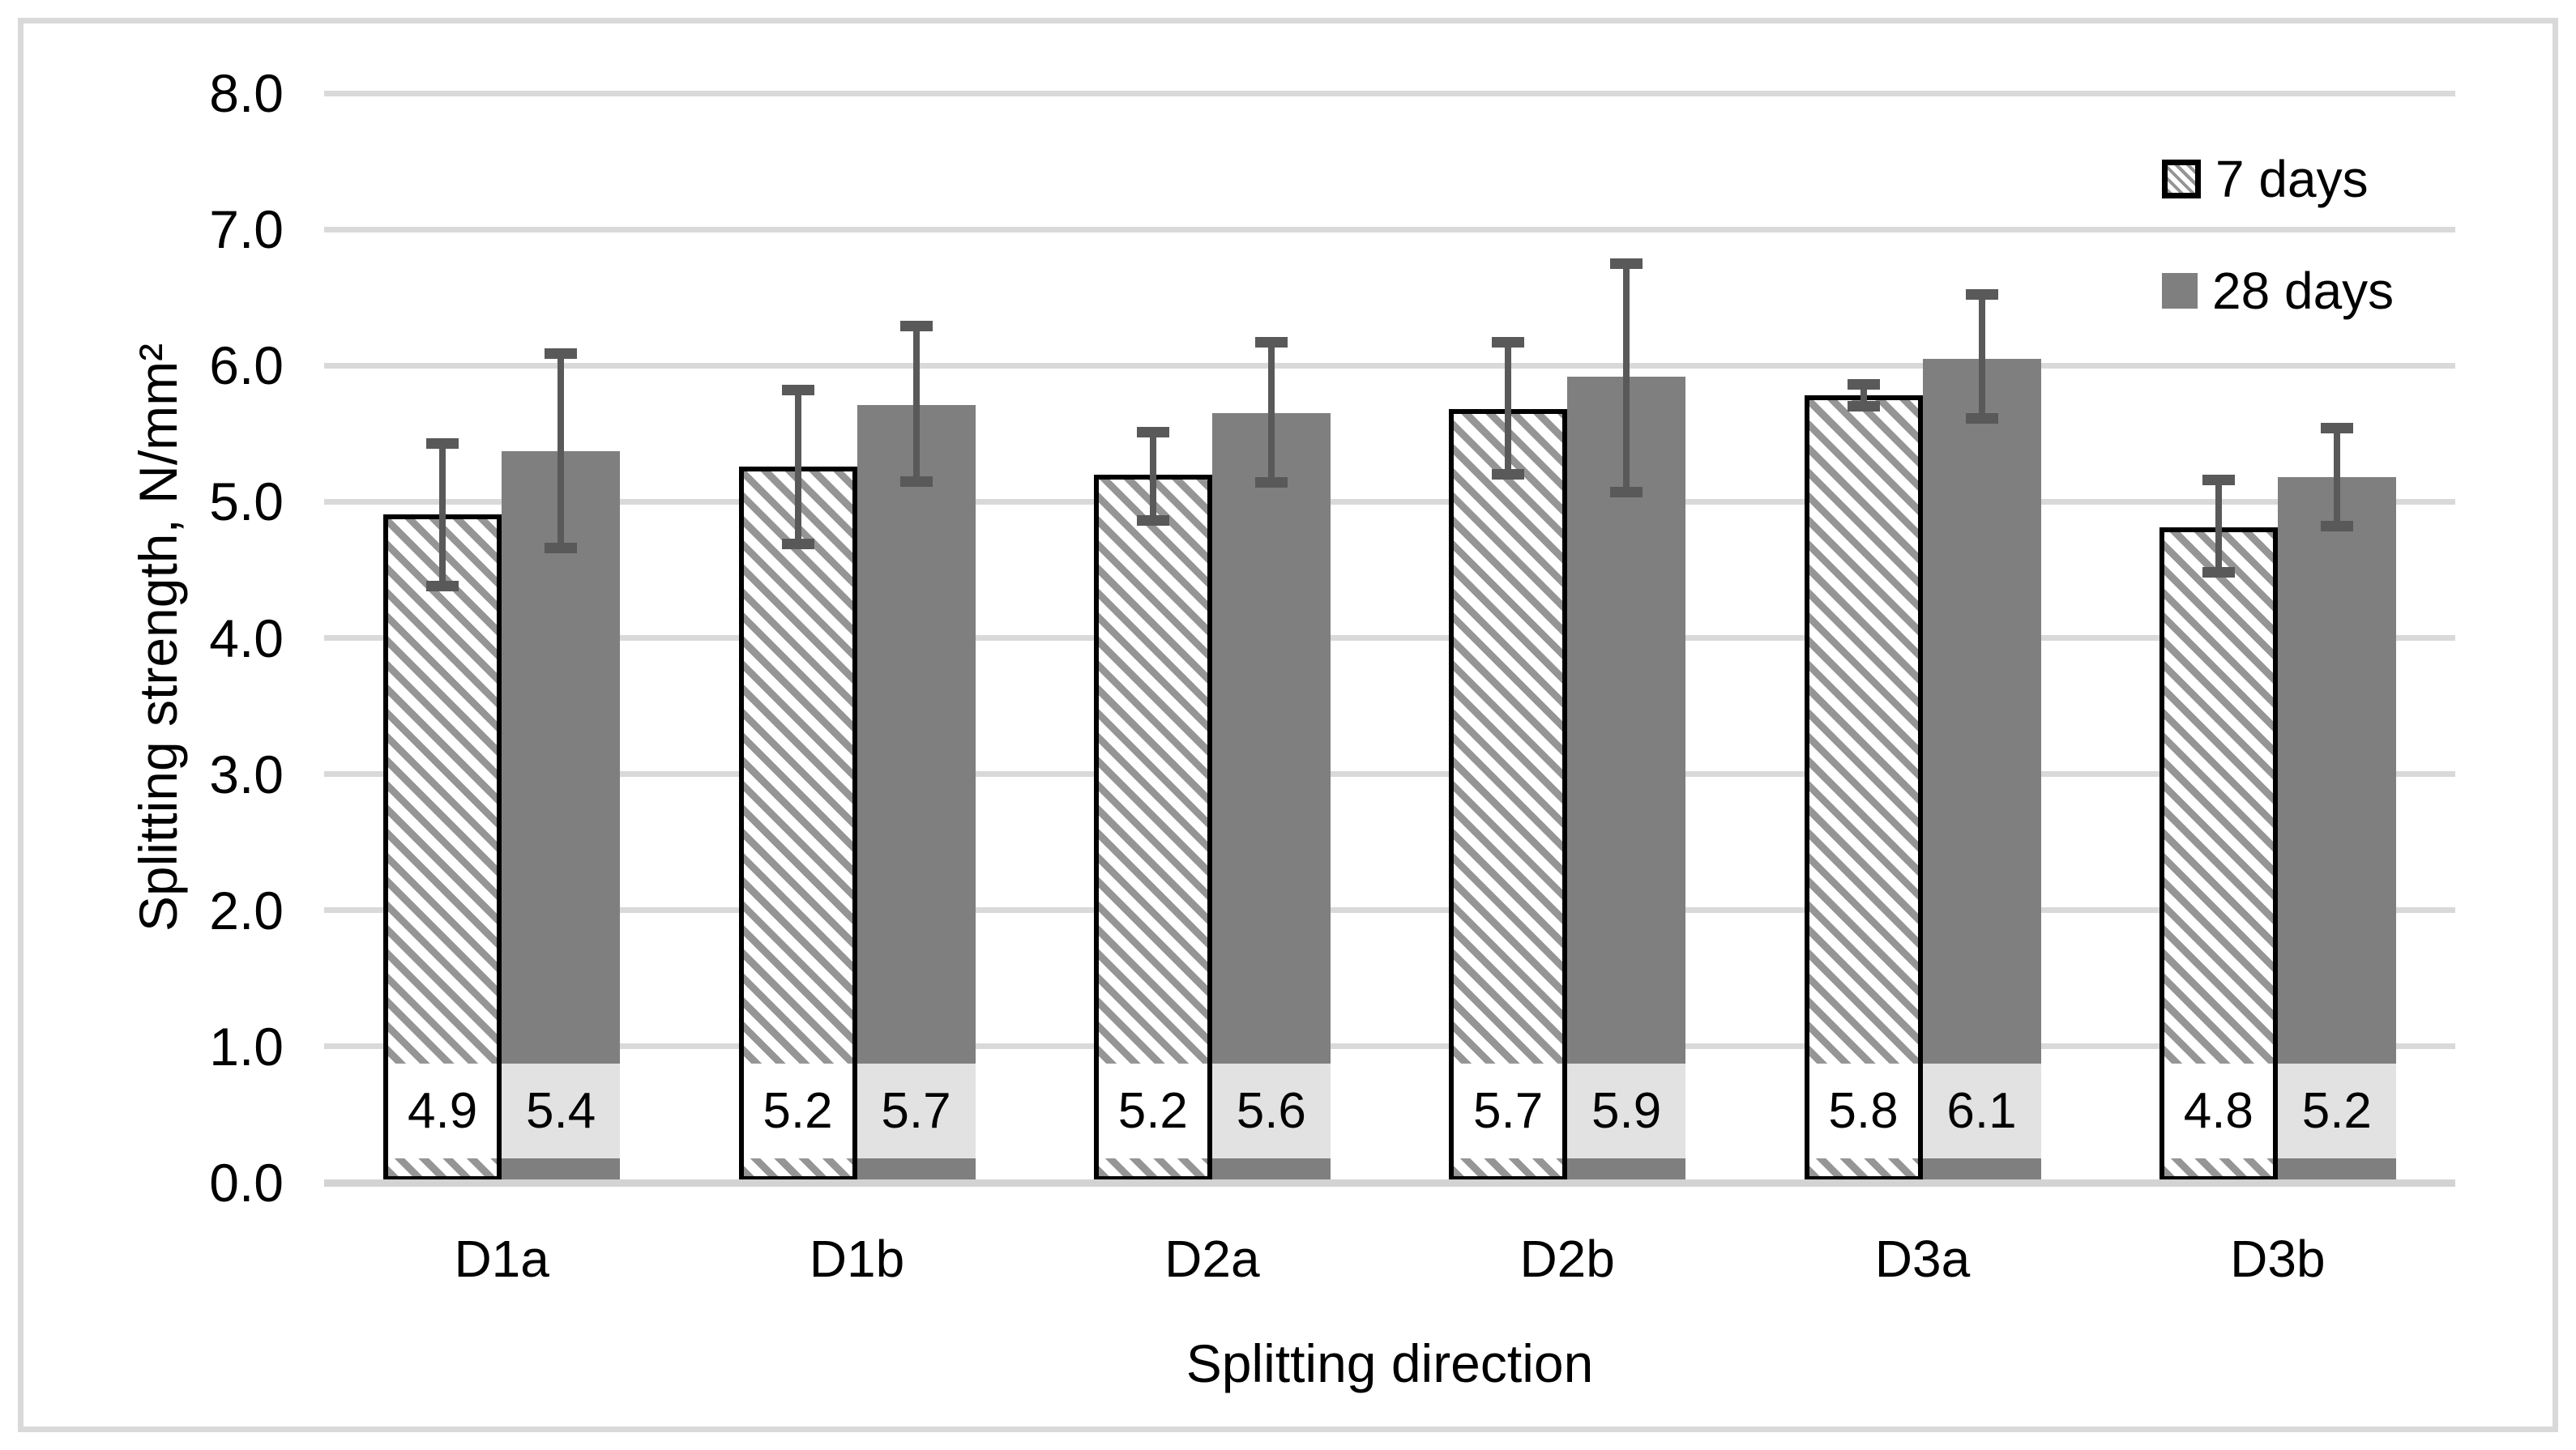 This screenshot has width=2576, height=1450. I want to click on error-bar-top-cap-7-days-D1a, so click(442, 443).